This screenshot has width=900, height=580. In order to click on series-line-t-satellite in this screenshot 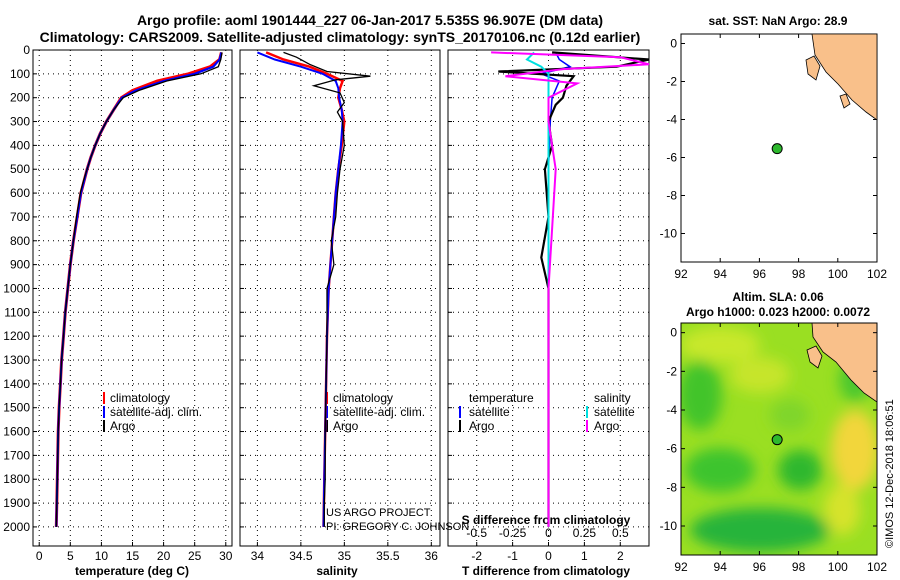, I will do `click(555, 289)`.